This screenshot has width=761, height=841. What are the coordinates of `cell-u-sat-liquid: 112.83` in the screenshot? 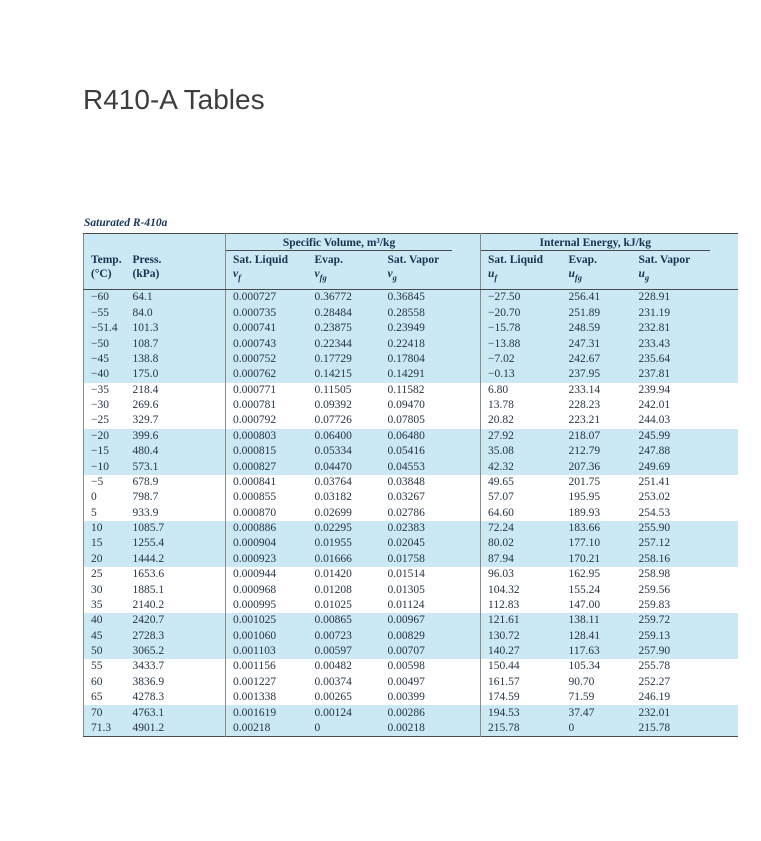 It's located at (521, 605).